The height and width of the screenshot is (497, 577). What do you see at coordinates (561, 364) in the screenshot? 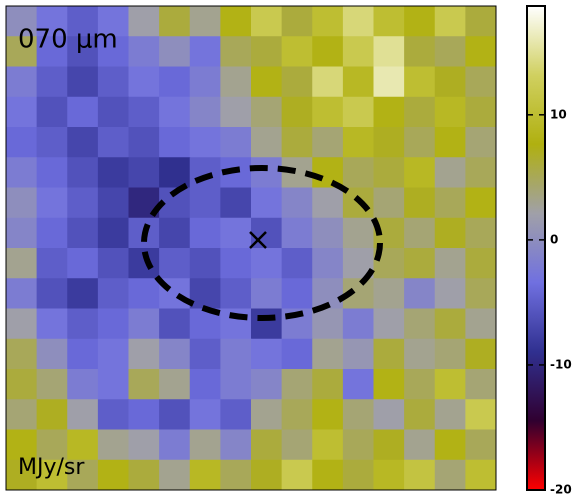
I see `colorbar-tick-label: -10` at bounding box center [561, 364].